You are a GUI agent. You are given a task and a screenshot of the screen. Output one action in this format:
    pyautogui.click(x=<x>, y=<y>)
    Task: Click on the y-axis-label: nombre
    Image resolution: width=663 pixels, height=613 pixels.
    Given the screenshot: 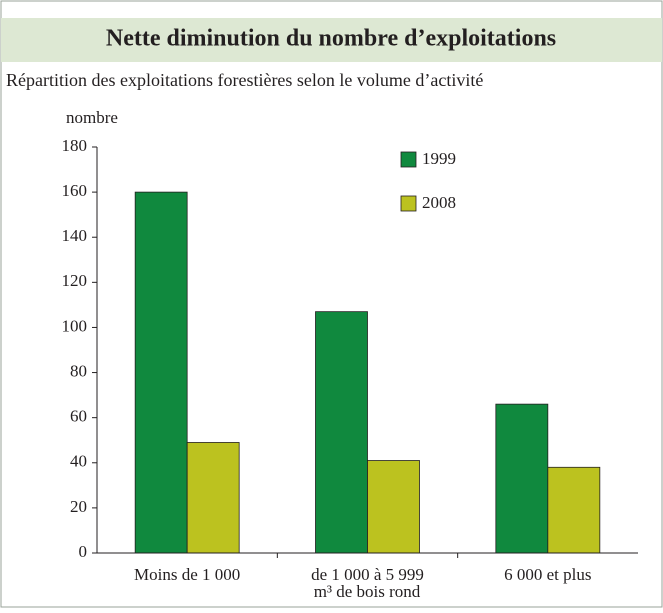 What is the action you would take?
    pyautogui.click(x=92, y=117)
    